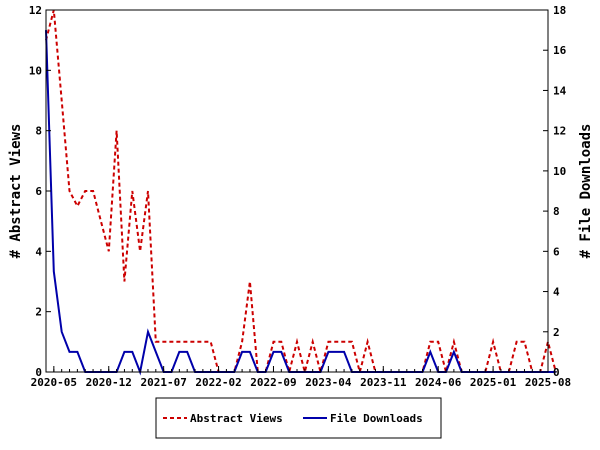  I want to click on y-right-tick-label: 8, so click(556, 211).